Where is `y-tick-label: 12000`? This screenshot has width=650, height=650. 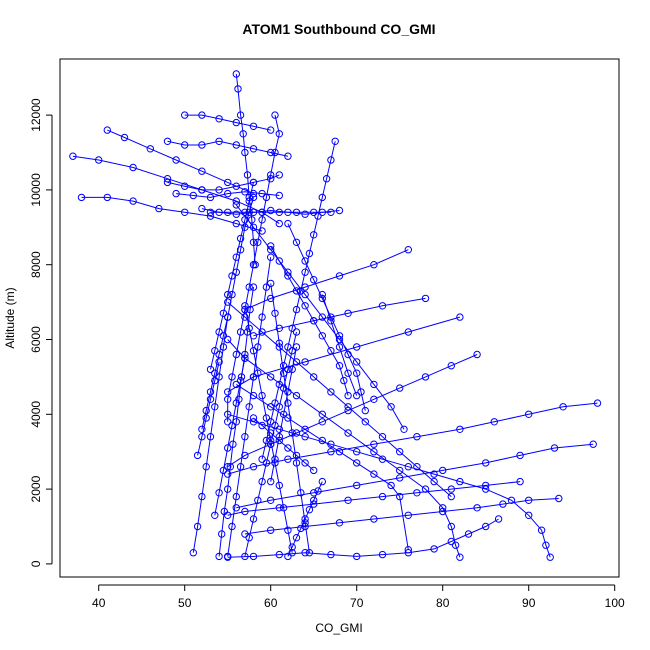
y-tick-label: 12000 is located at coordinates (36, 115).